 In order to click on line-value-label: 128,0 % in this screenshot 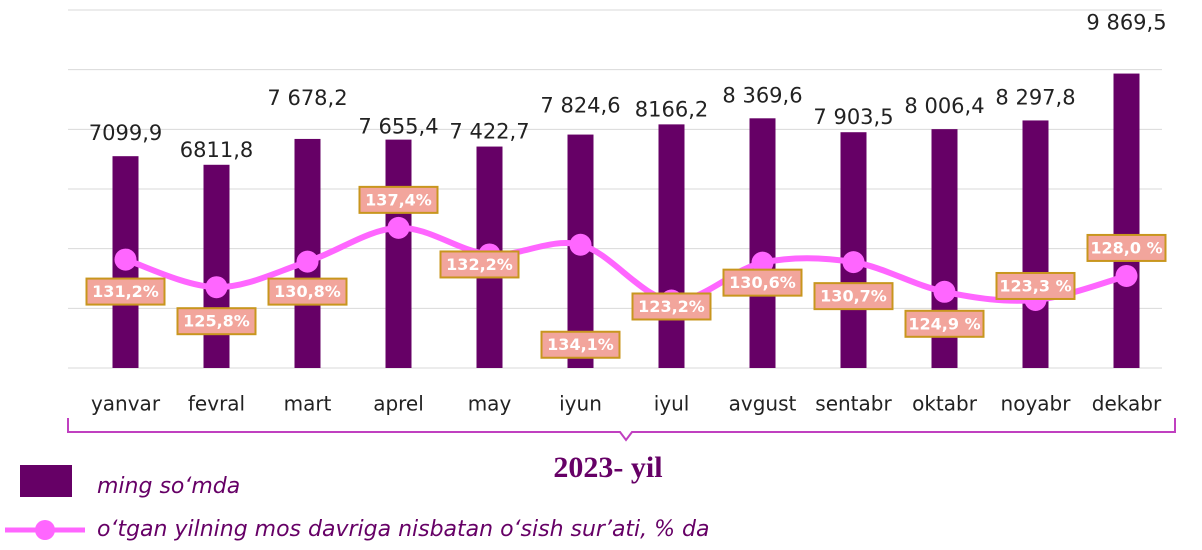, I will do `click(1126, 247)`.